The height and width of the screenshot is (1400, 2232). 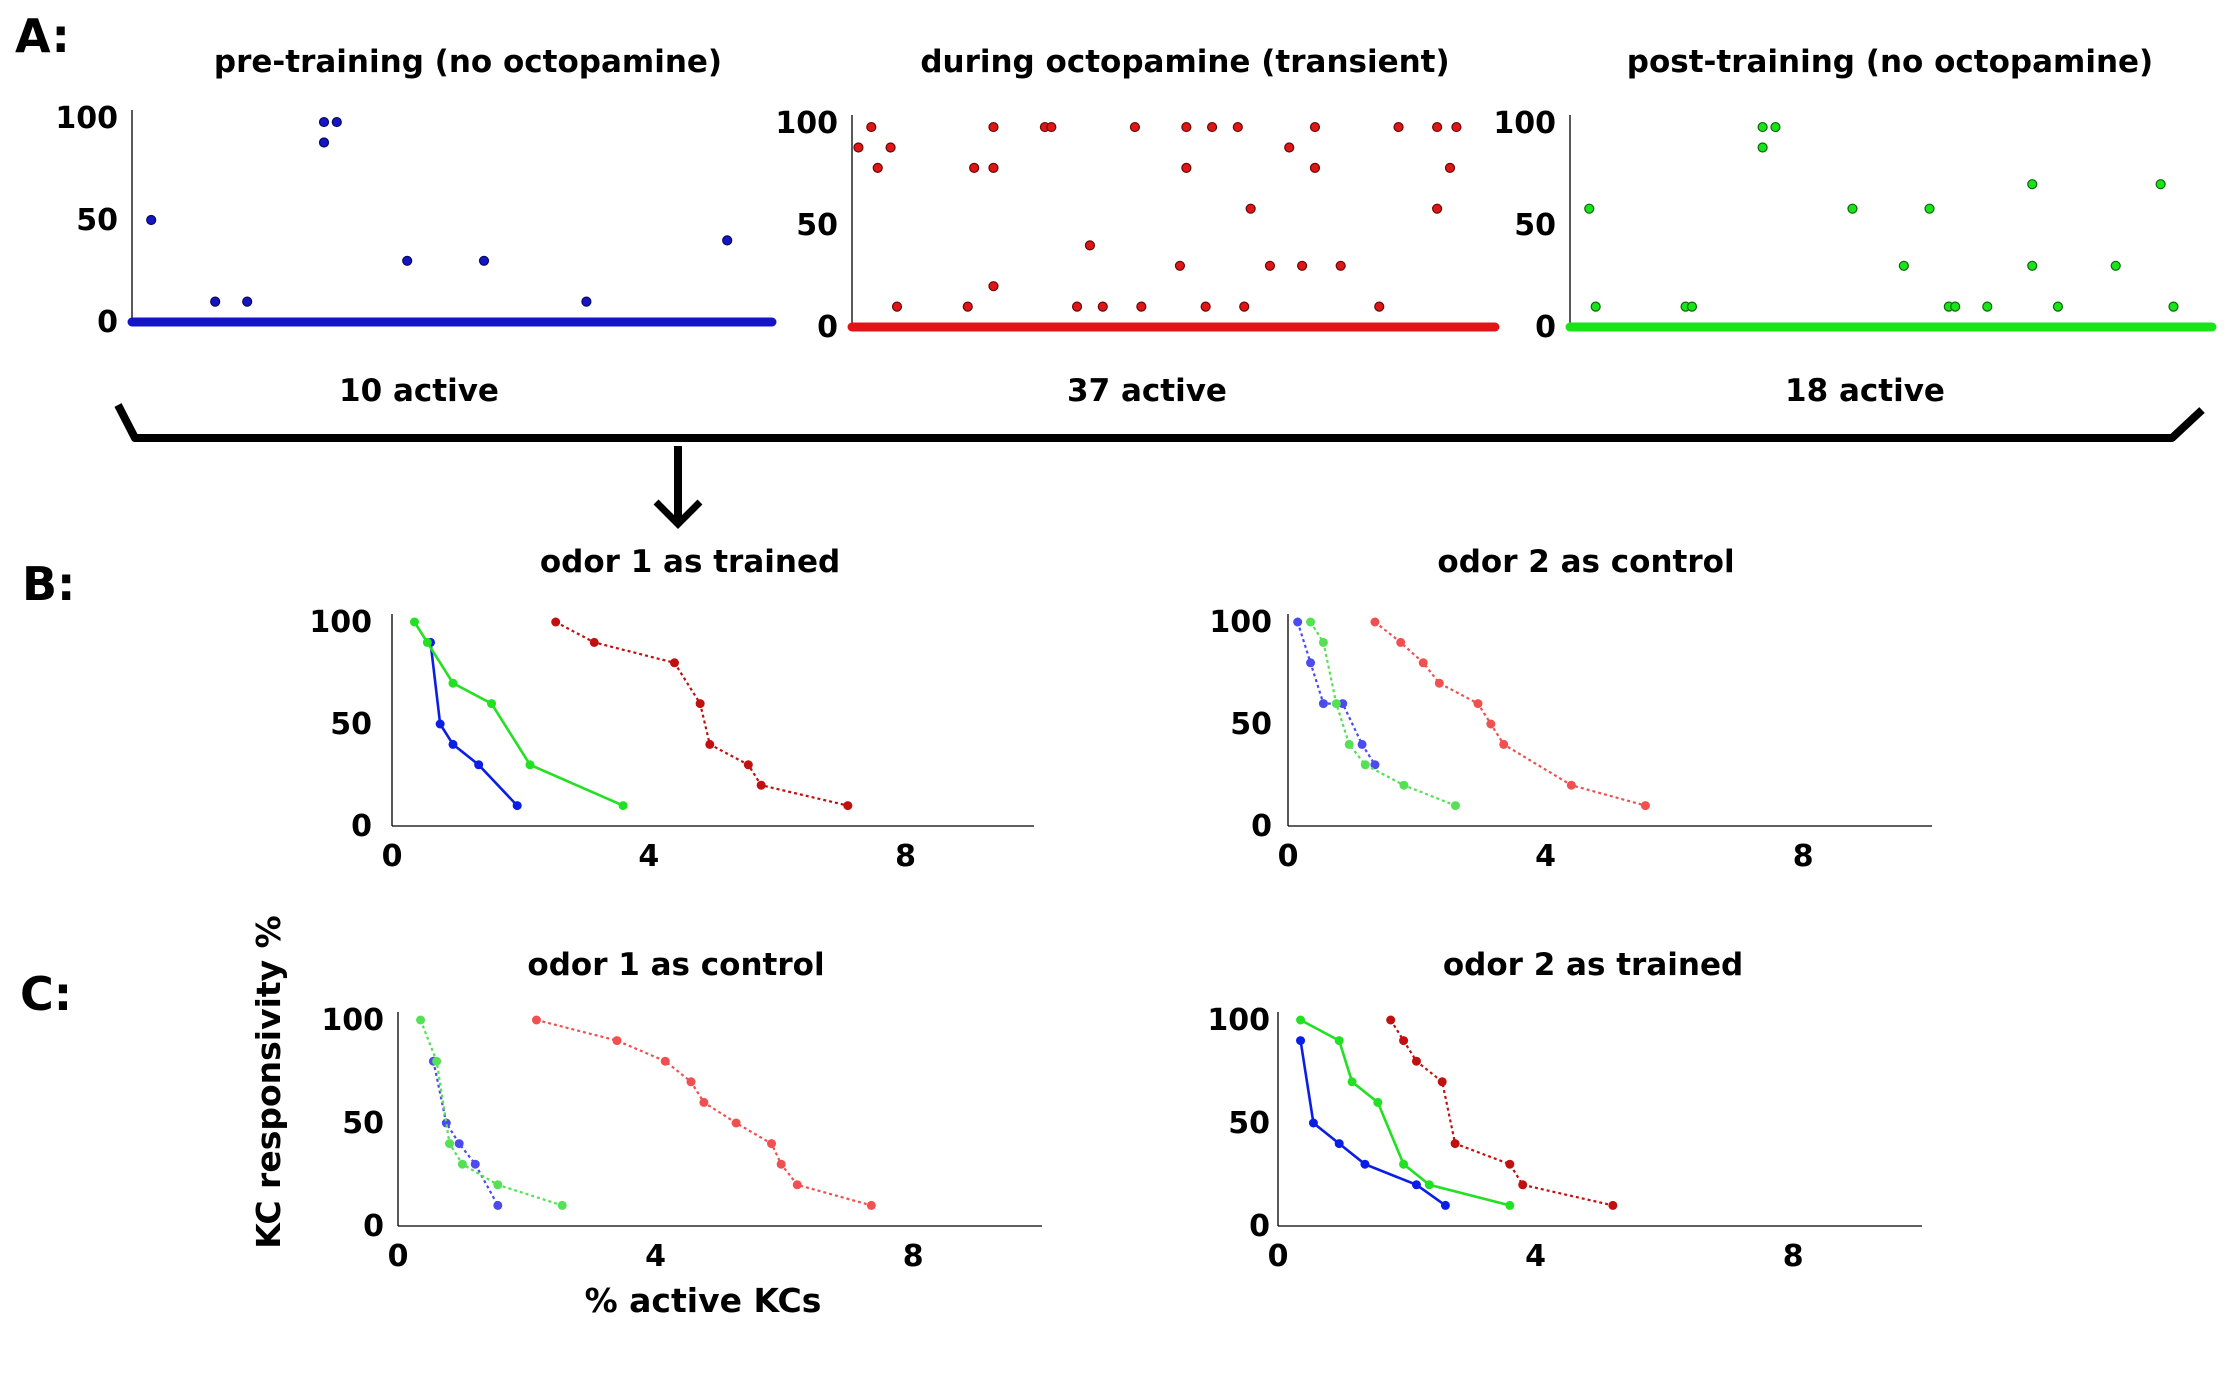 I want to click on panel-b2: odor 2 as control 0 50 100 0 4 8, so click(x=1570, y=709).